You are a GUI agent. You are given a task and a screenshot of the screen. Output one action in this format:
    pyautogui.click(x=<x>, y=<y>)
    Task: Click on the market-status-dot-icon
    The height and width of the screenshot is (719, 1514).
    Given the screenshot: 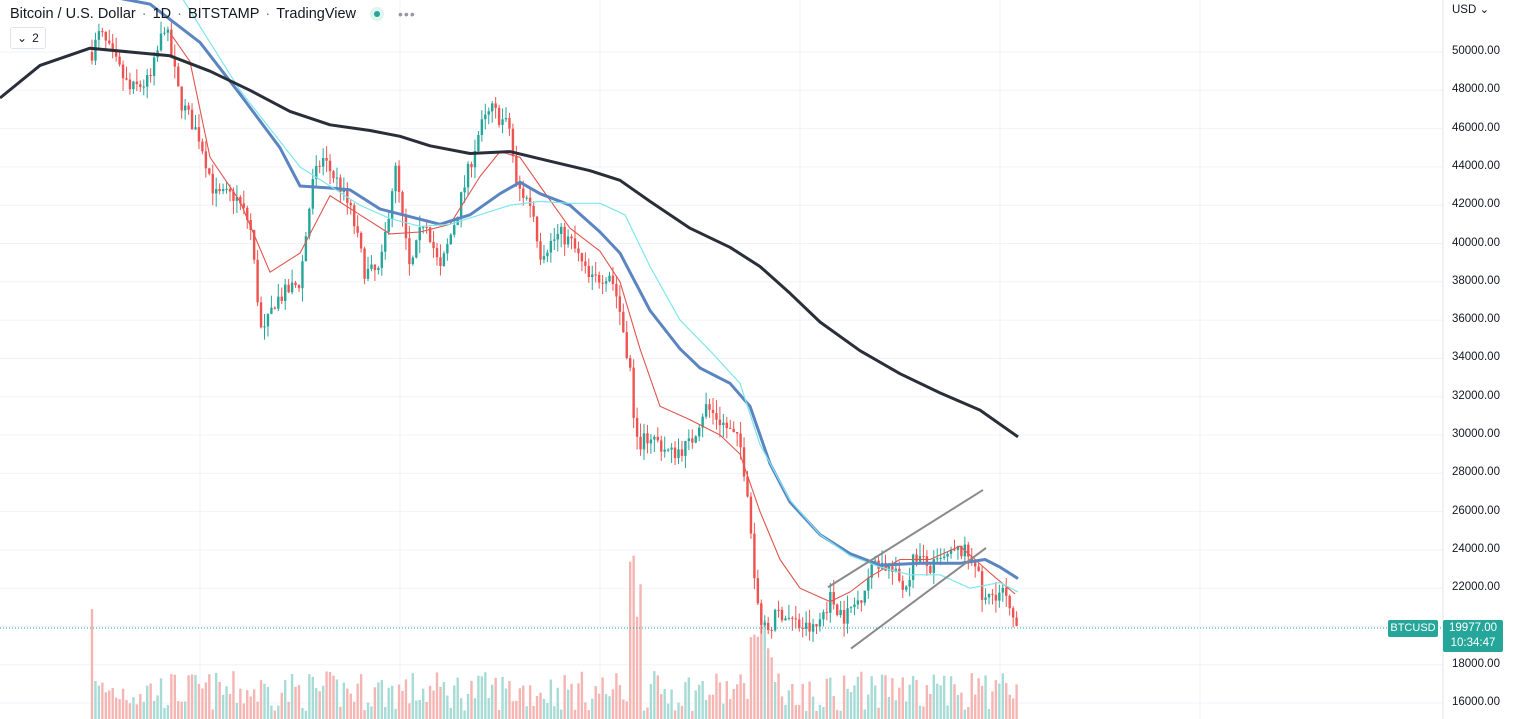 What is the action you would take?
    pyautogui.click(x=377, y=14)
    